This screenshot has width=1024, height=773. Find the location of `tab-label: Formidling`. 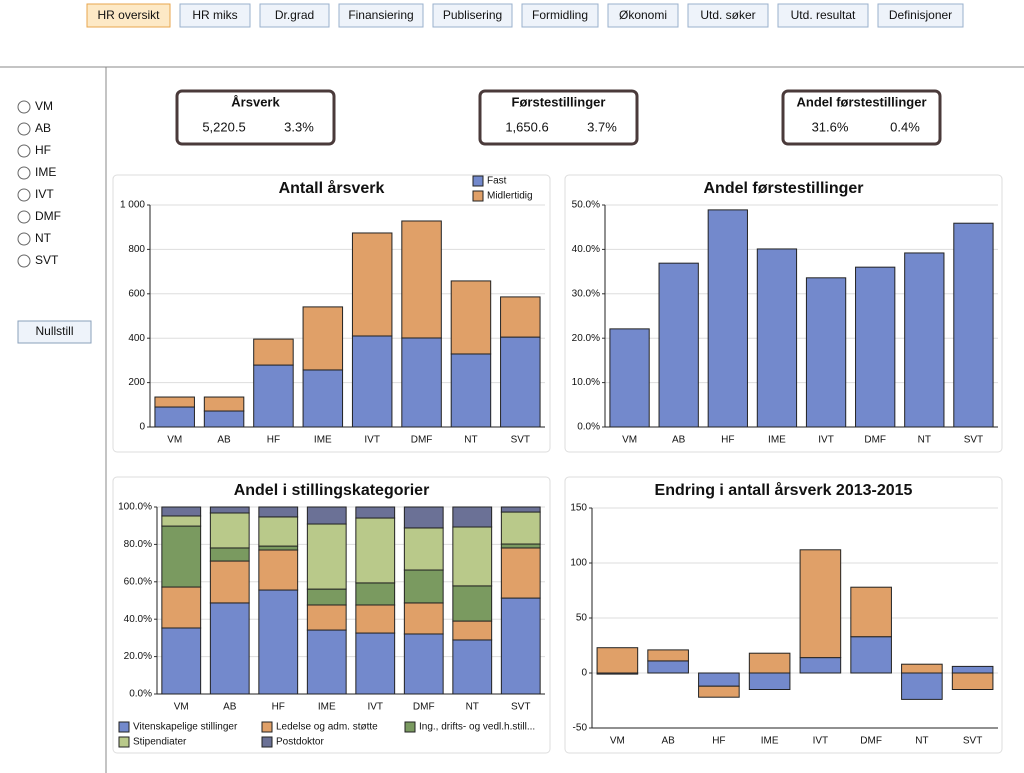

tab-label: Formidling is located at coordinates (560, 15).